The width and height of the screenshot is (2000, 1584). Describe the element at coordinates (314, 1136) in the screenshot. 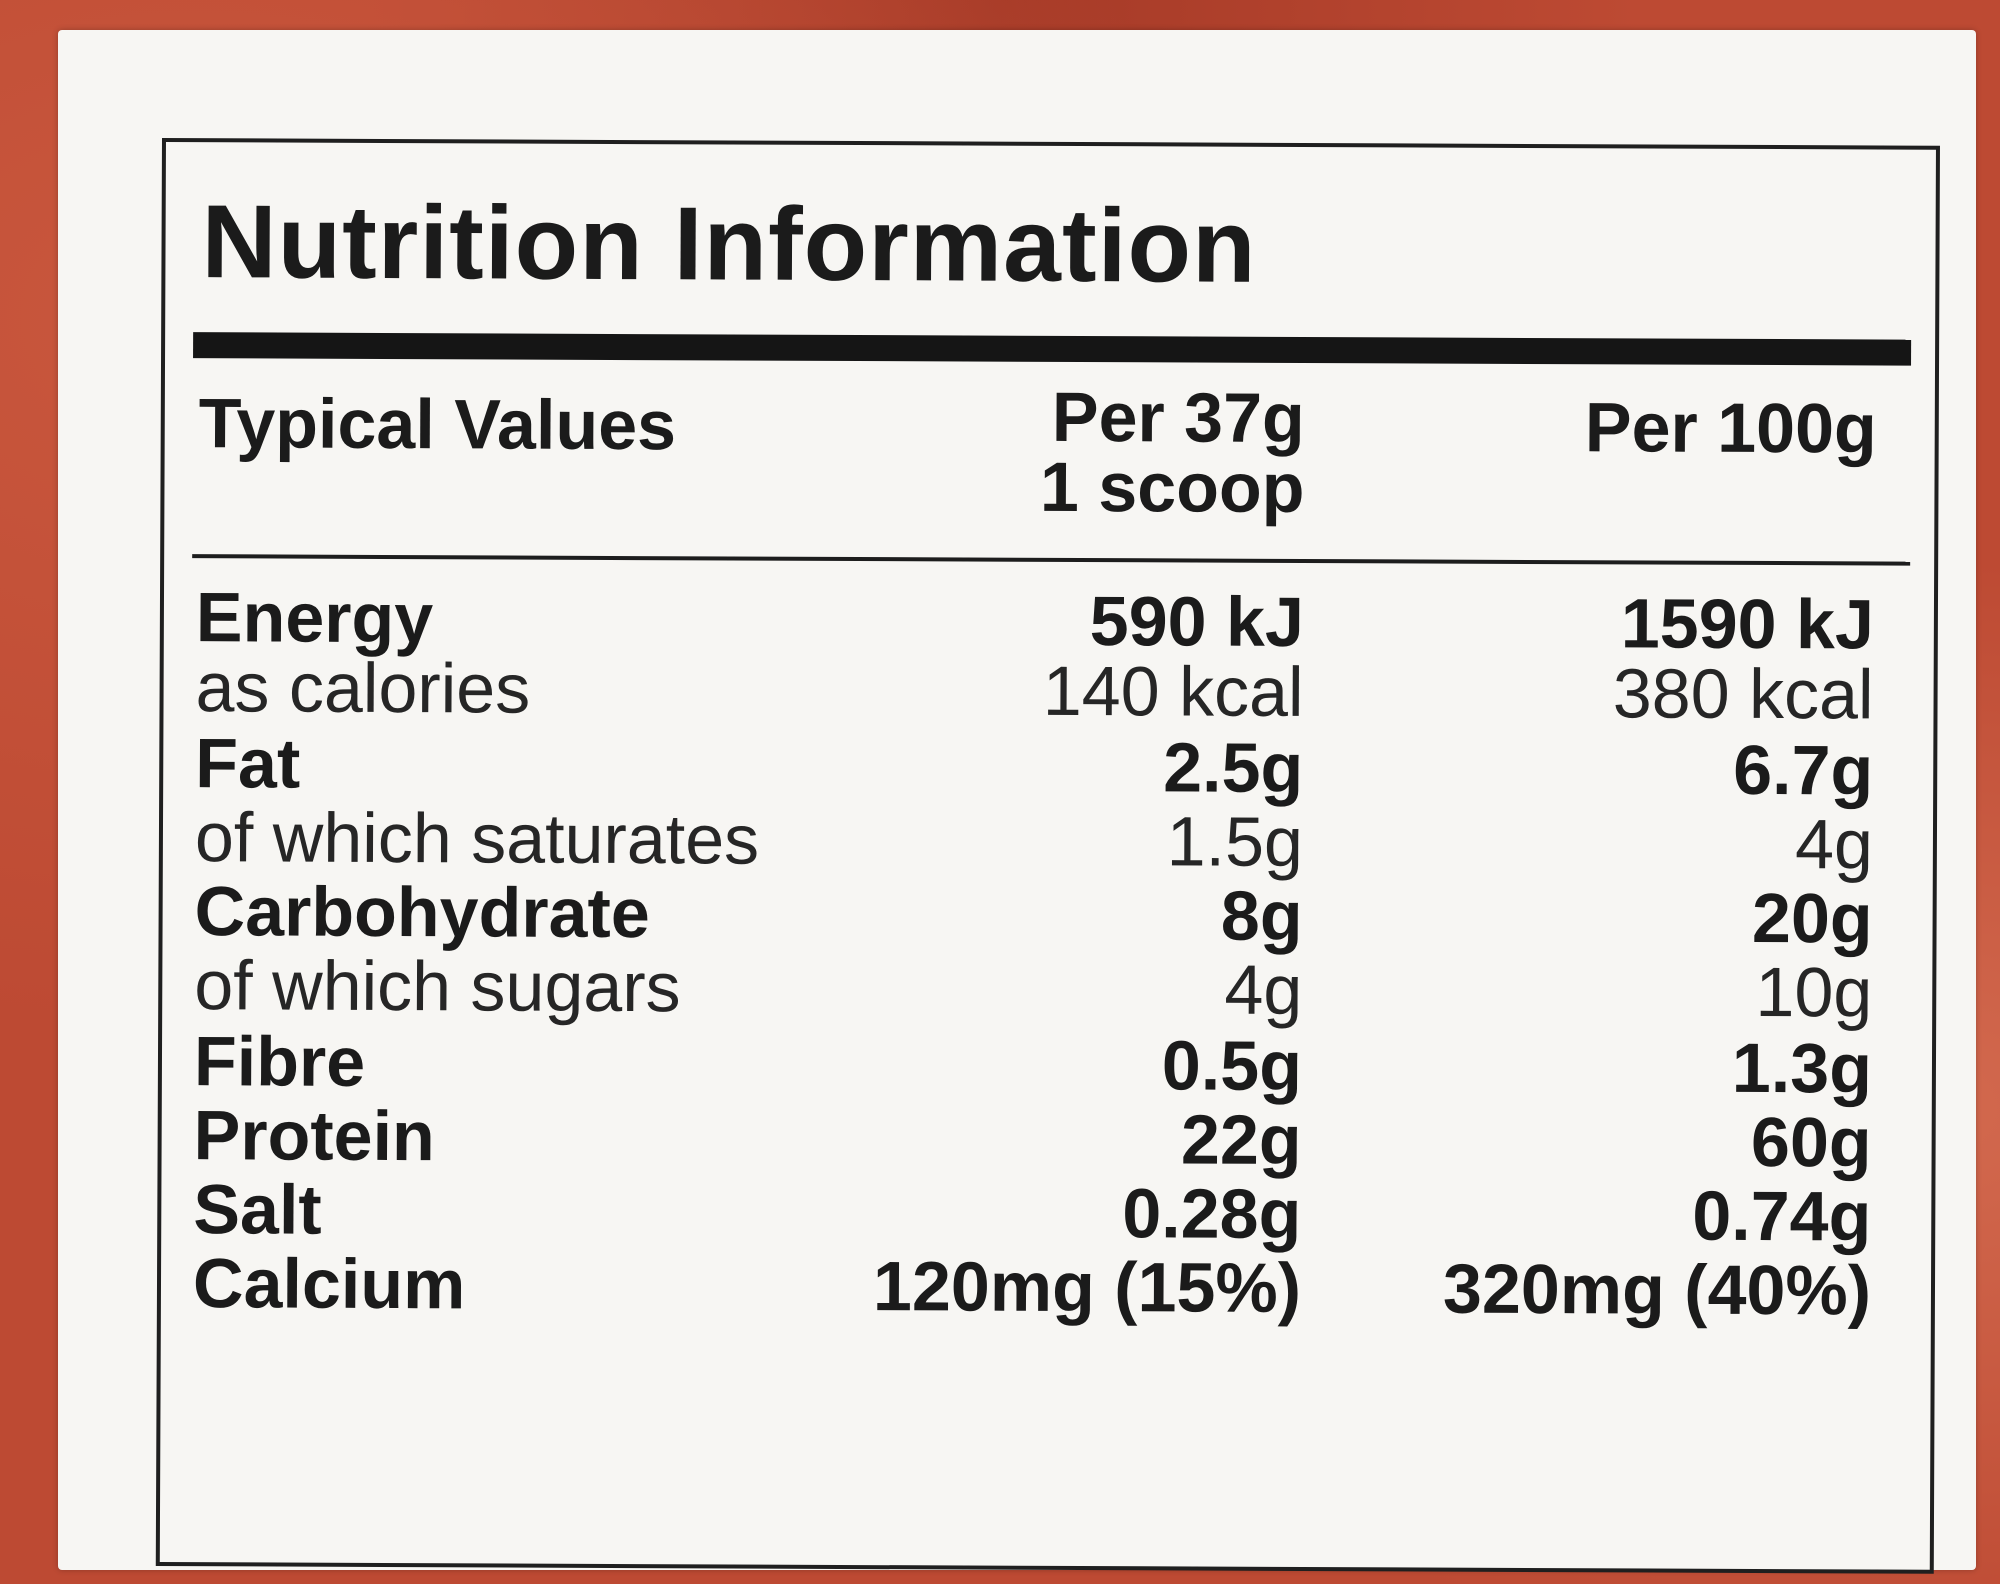

I see `nutrient-name: Protein` at that location.